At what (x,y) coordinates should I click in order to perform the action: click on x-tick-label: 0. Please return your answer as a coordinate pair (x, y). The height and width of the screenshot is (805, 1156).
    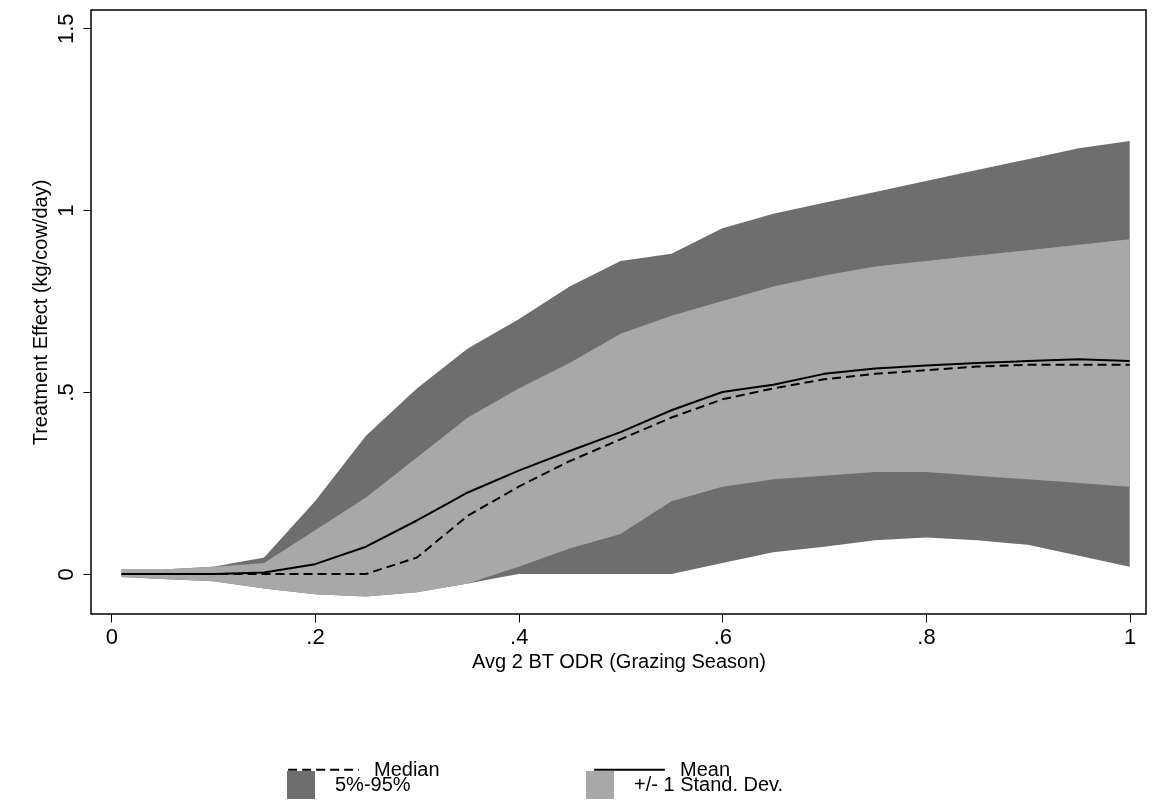
    Looking at the image, I should click on (111, 636).